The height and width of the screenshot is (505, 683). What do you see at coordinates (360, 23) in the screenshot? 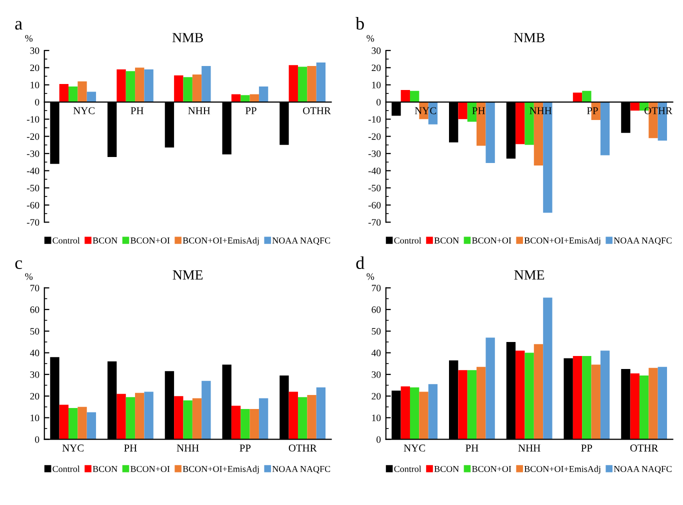
I see `text: b` at bounding box center [360, 23].